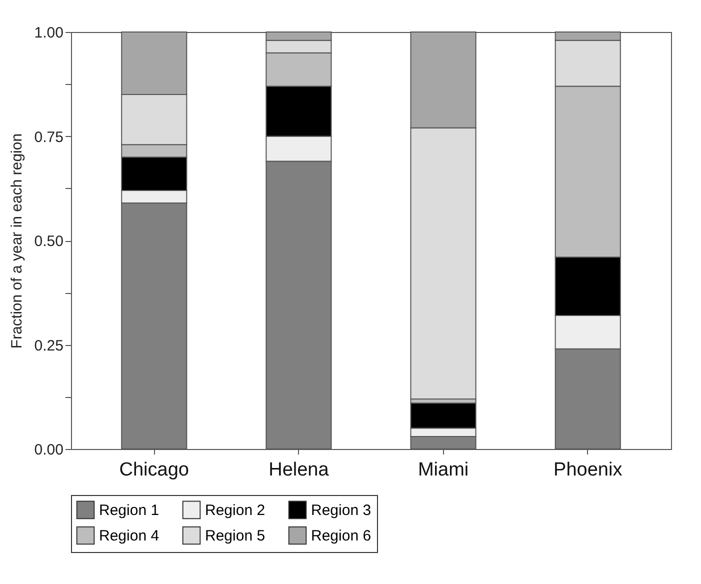  I want to click on y-axis-title: Fraction of a year in each region, so click(17, 241).